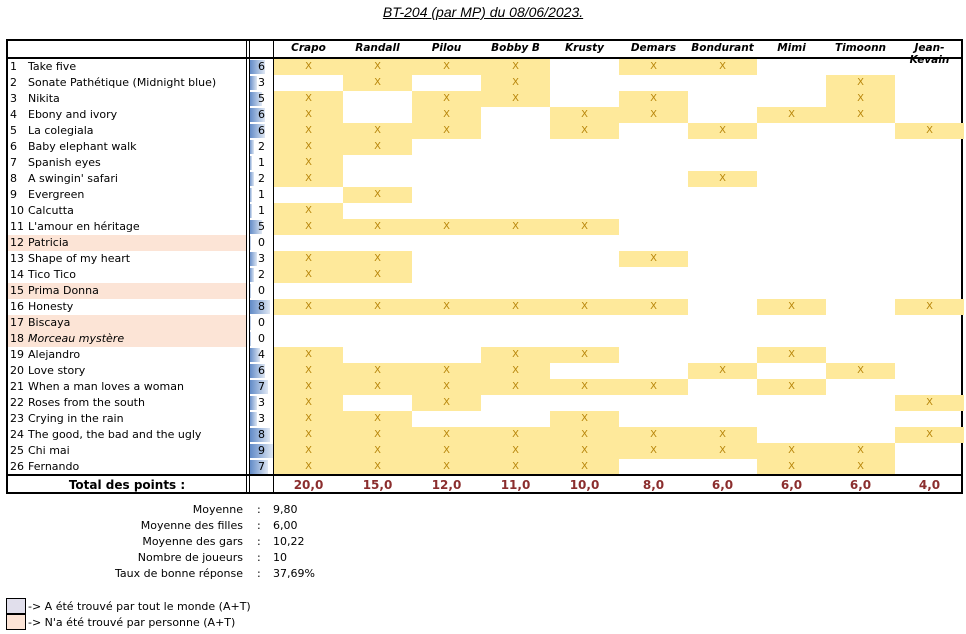 The height and width of the screenshot is (634, 966). Describe the element at coordinates (484, 211) in the screenshot. I see `table-row: 10 Calcutta 1 X` at that location.